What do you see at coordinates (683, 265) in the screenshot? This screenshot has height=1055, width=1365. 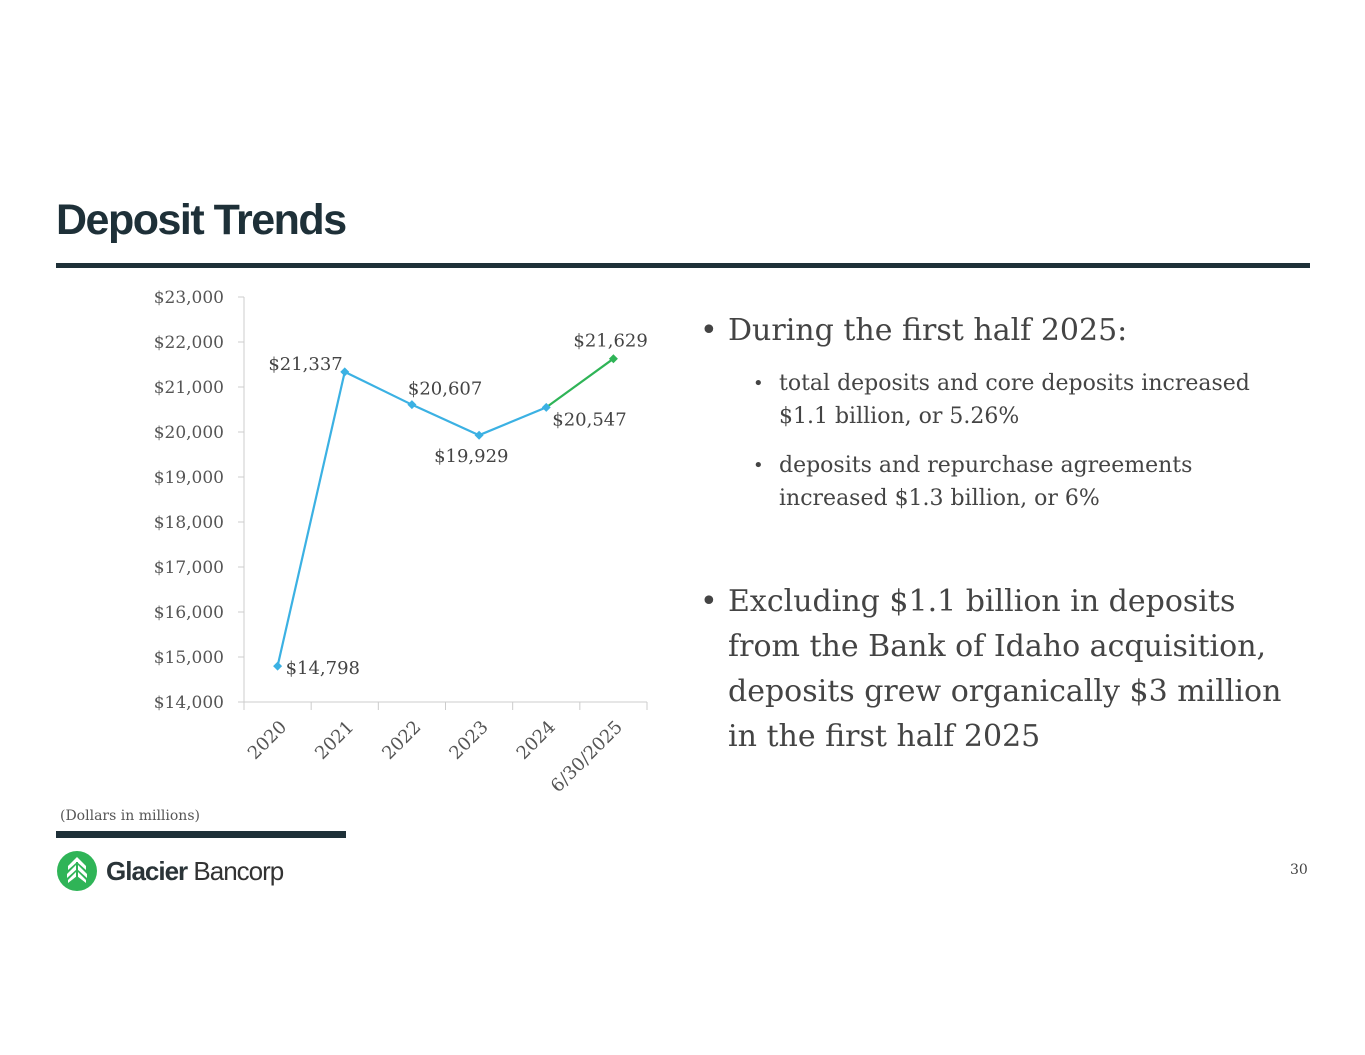 I see `title-divider` at bounding box center [683, 265].